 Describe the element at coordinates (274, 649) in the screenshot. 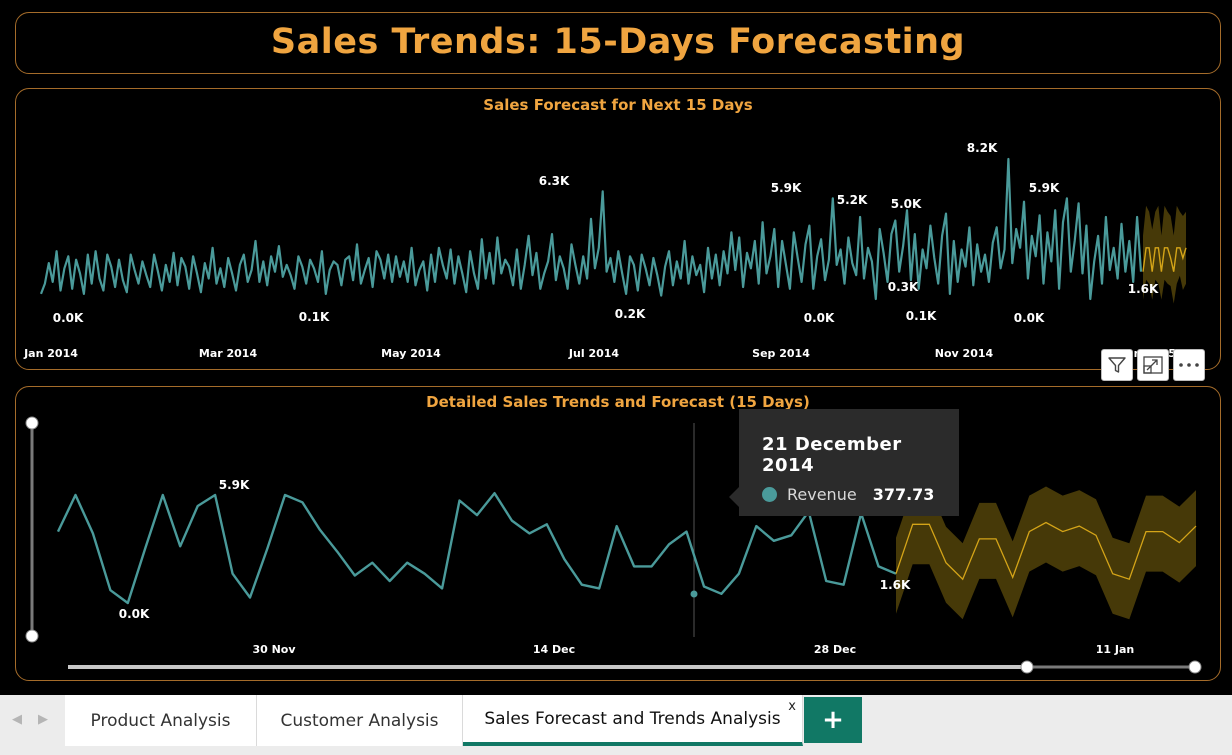

I see `x-tick-label: 30 Nov` at that location.